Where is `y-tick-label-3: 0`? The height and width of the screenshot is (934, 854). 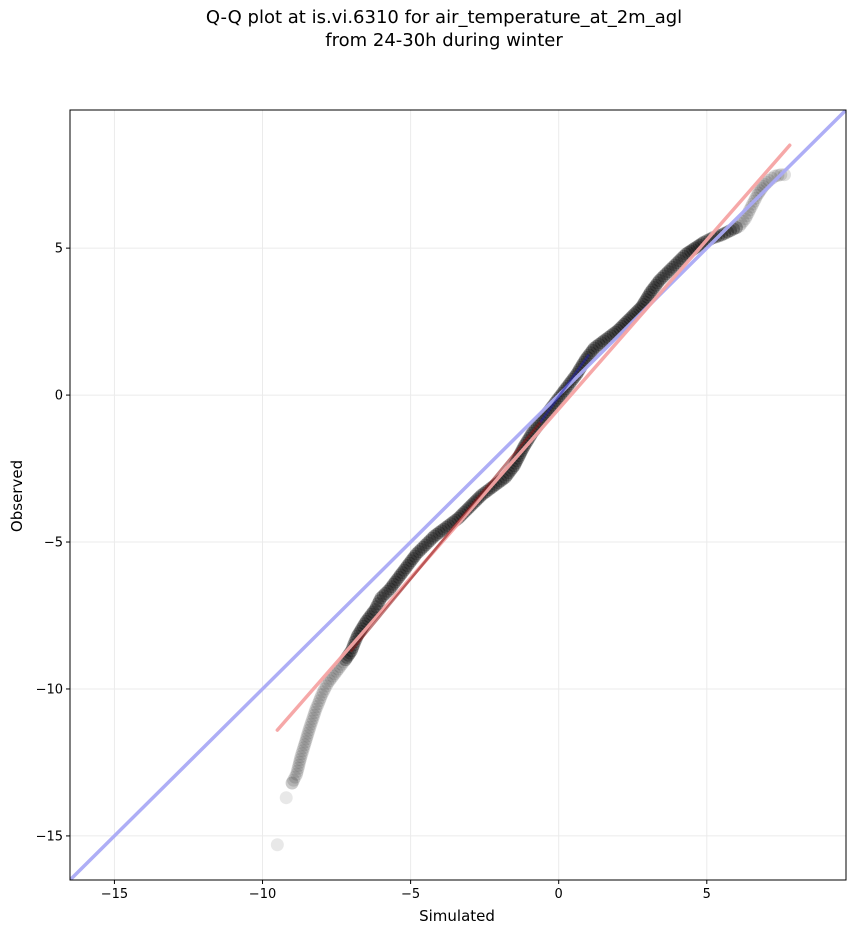
y-tick-label-3: 0 is located at coordinates (59, 396).